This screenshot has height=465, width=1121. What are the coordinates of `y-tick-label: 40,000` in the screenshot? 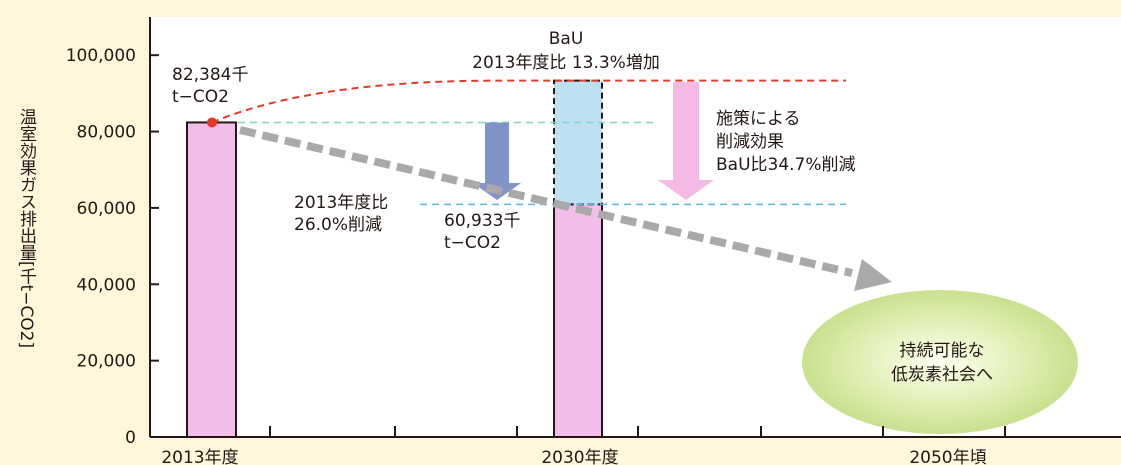 It's located at (106, 285).